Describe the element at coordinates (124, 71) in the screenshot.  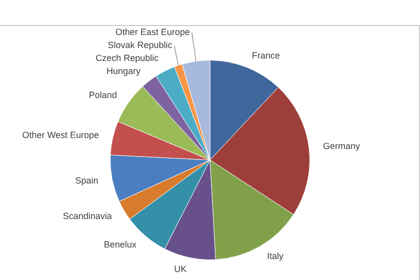
I see `slice-label: Hungary` at that location.